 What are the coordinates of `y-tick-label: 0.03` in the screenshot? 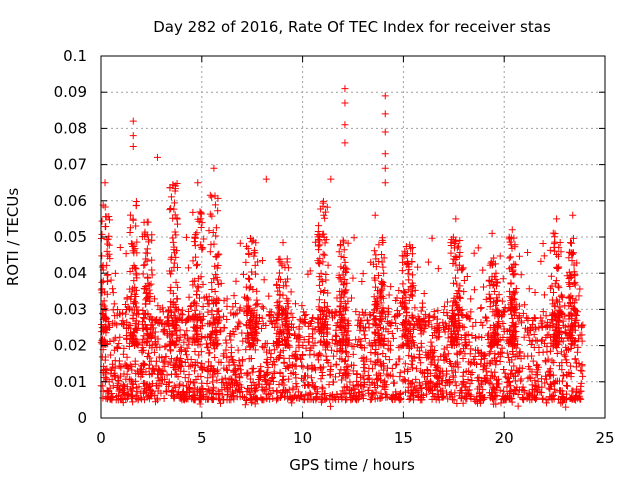 It's located at (70, 309).